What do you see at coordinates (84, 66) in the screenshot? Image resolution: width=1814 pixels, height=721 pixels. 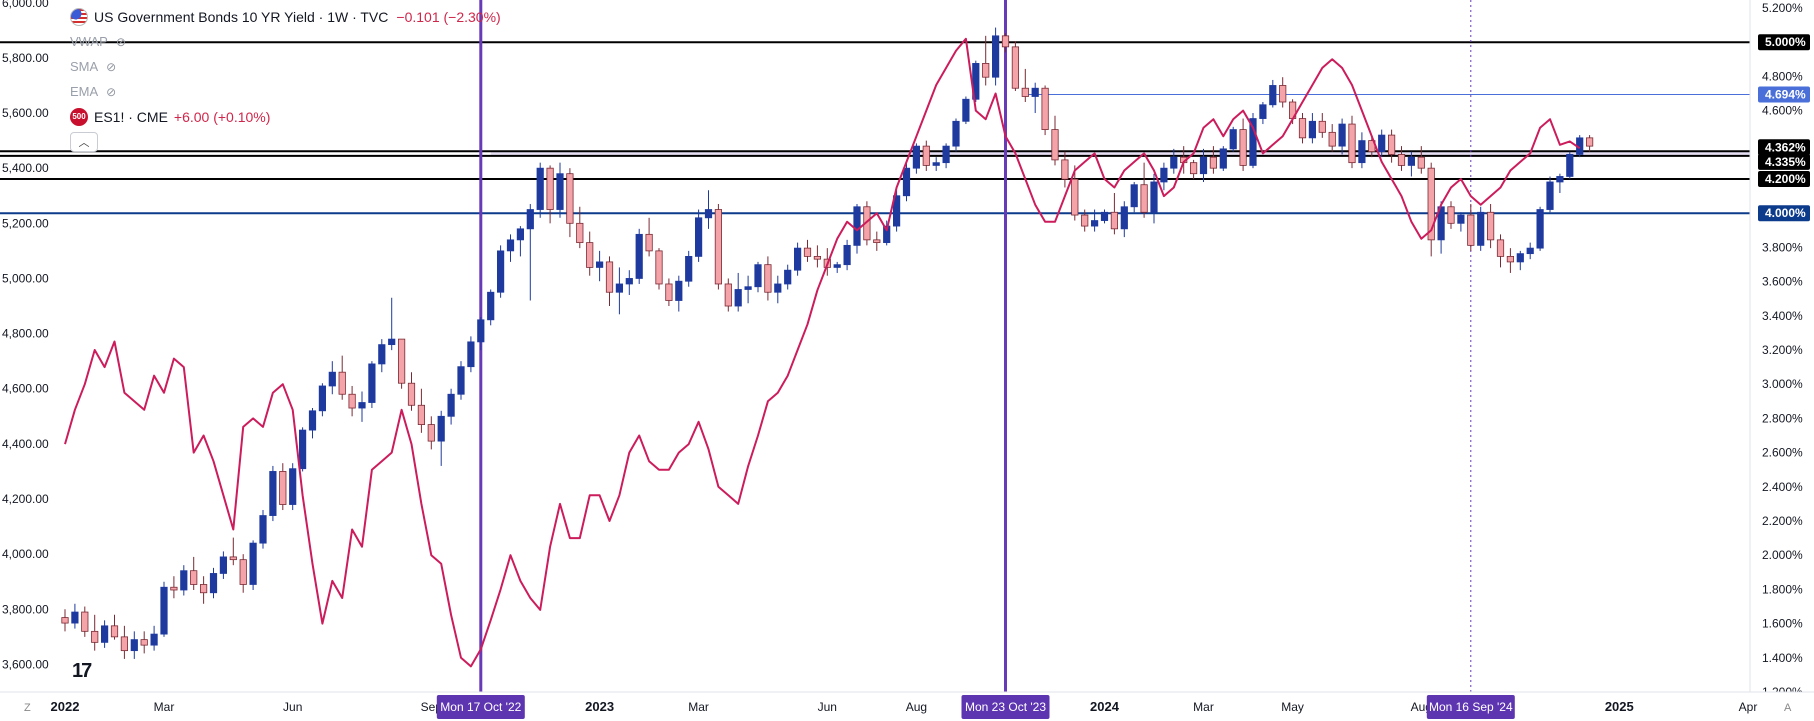 I see `indicator-sma-label: SMA` at bounding box center [84, 66].